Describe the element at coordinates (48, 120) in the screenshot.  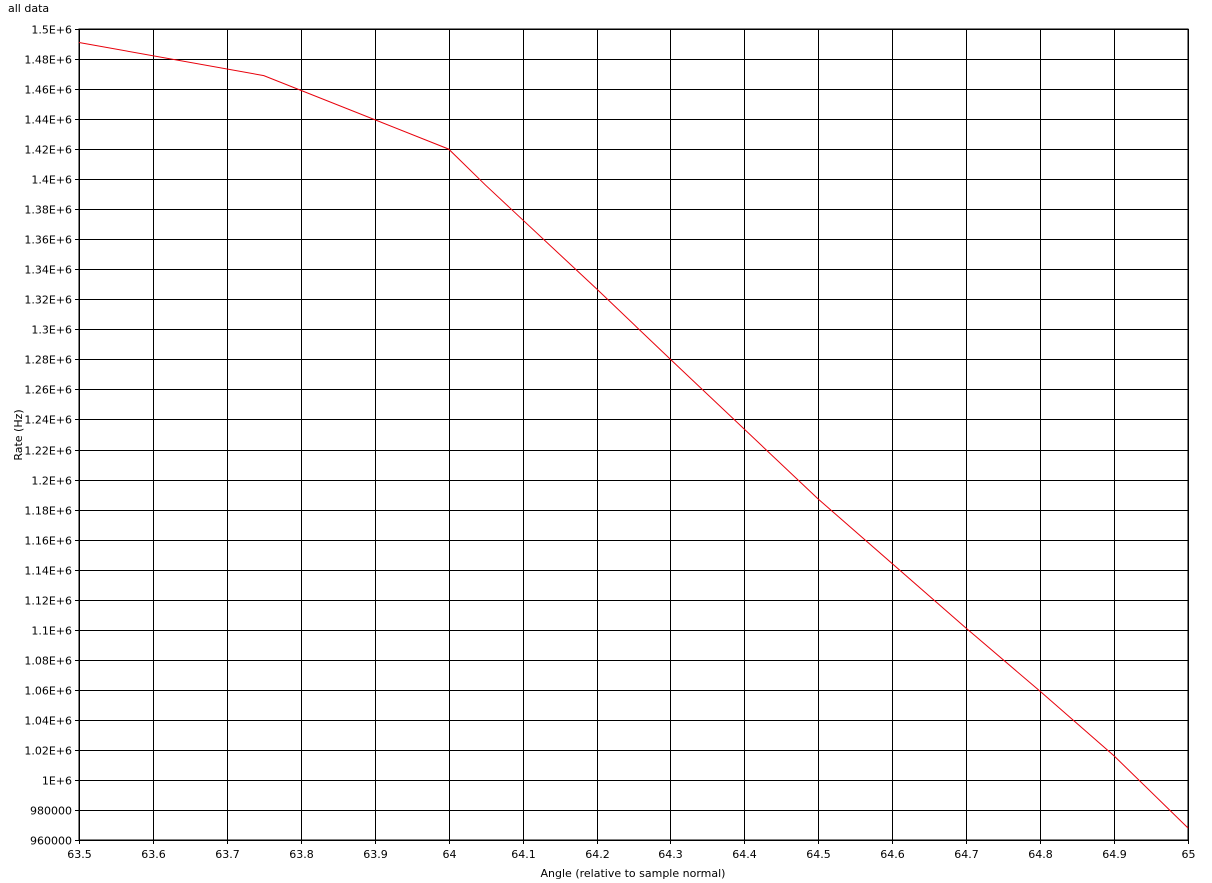
I see `y-tick-label: 1.44E+6` at that location.